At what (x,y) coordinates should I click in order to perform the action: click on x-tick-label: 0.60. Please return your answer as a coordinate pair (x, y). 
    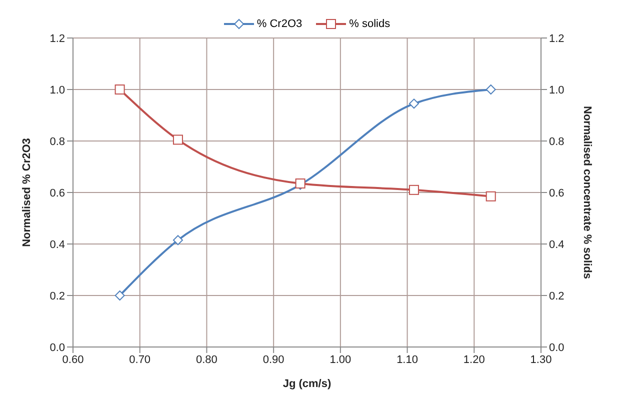
    Looking at the image, I should click on (73, 360).